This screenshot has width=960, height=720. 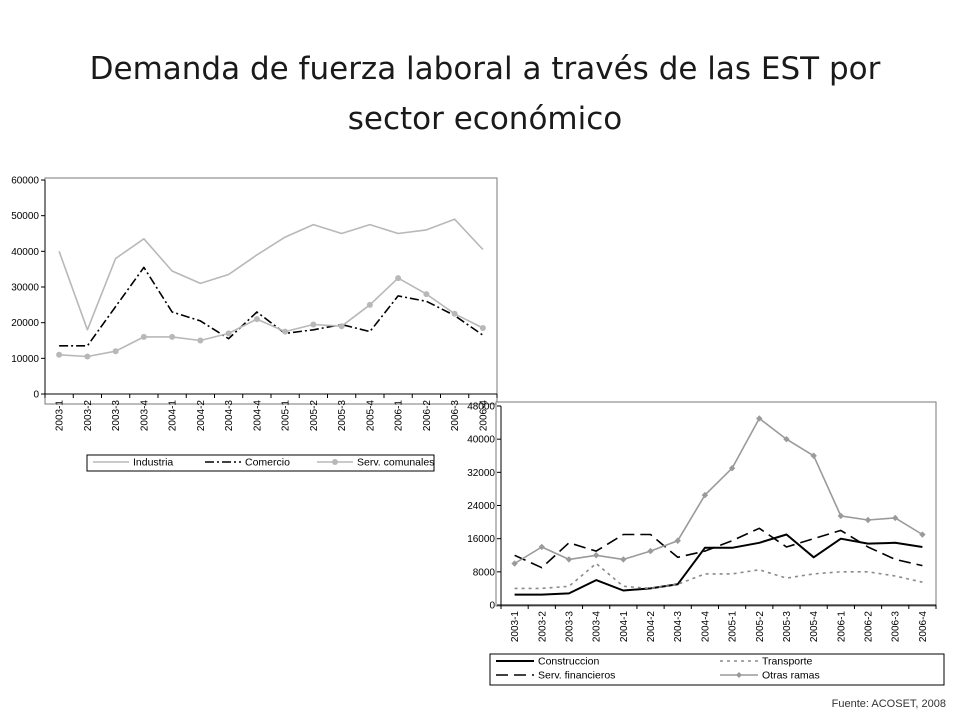 I want to click on legend-label: Serv. financieros, so click(x=576, y=676).